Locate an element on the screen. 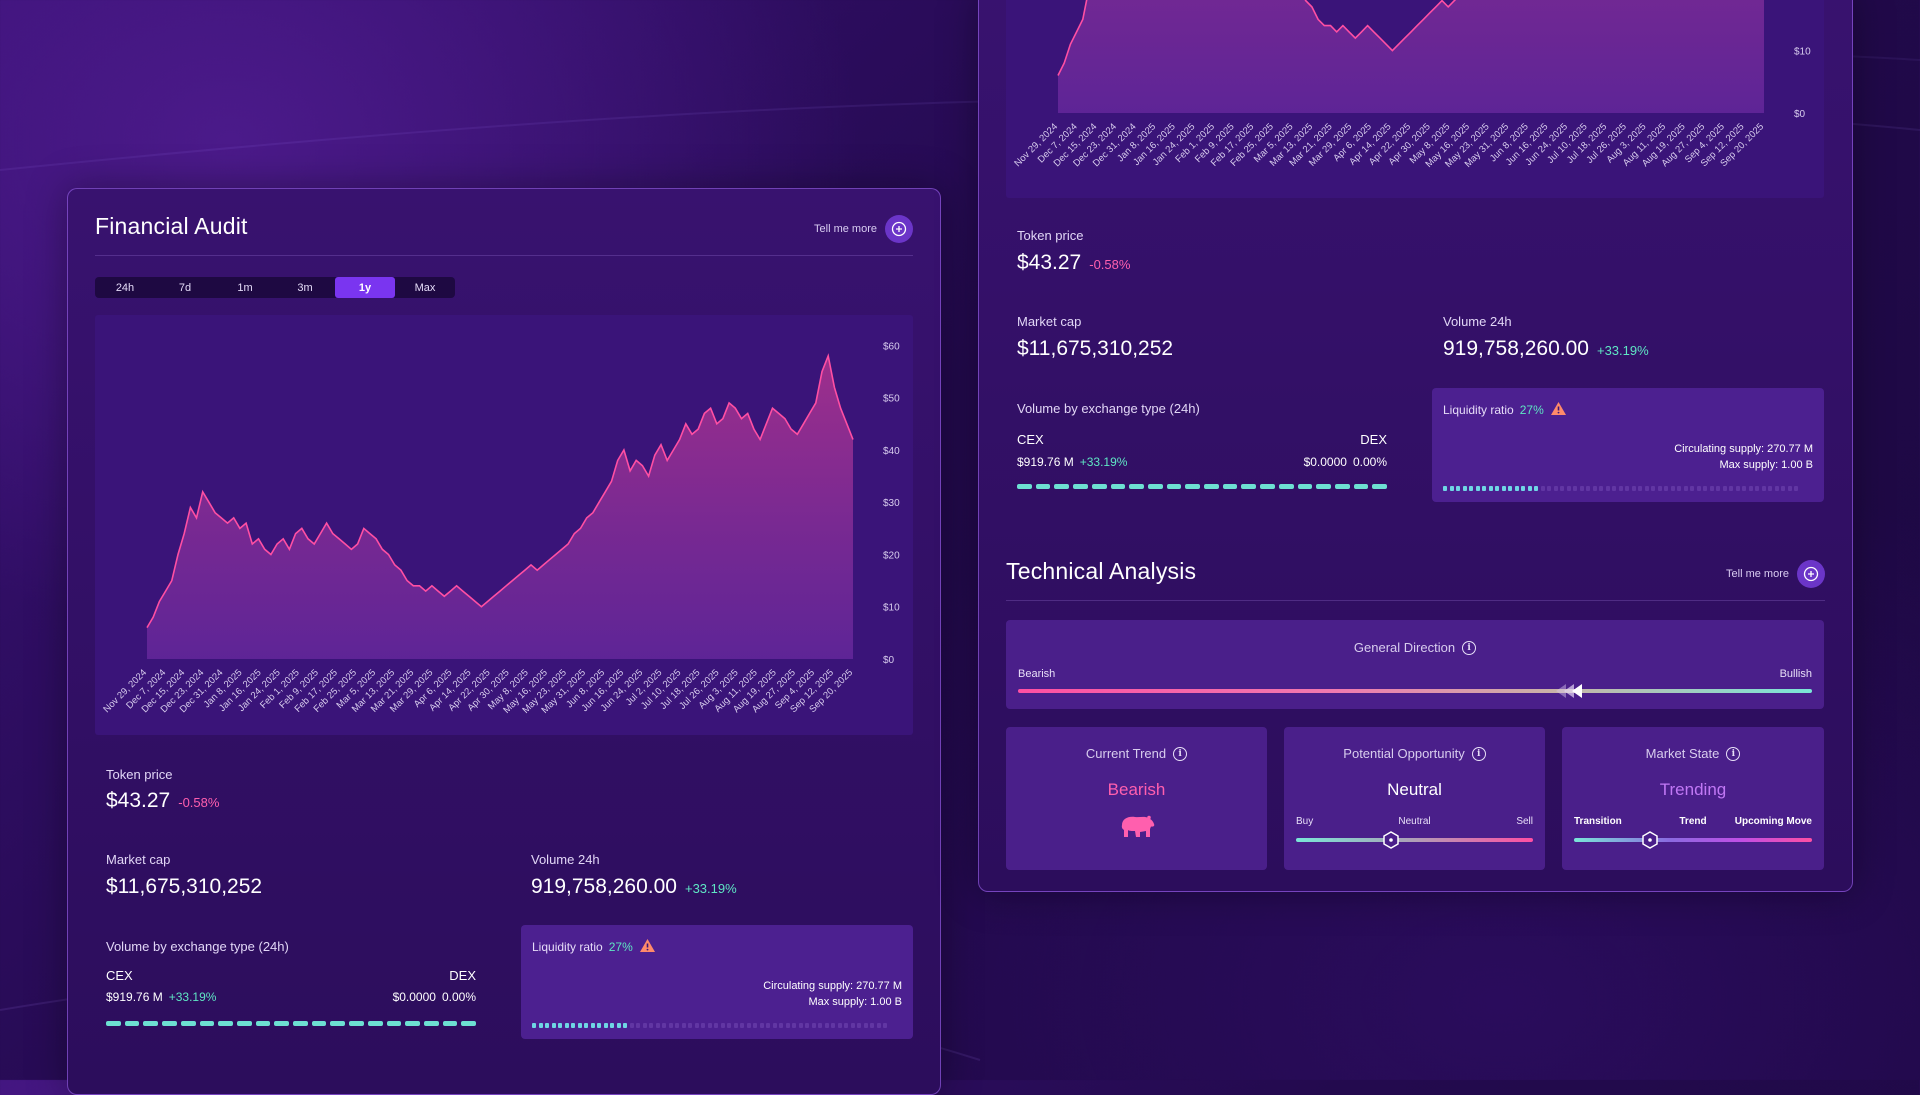 Image resolution: width=1920 pixels, height=1095 pixels. potential-opportunity-header: Potential Opportunity i is located at coordinates (1414, 753).